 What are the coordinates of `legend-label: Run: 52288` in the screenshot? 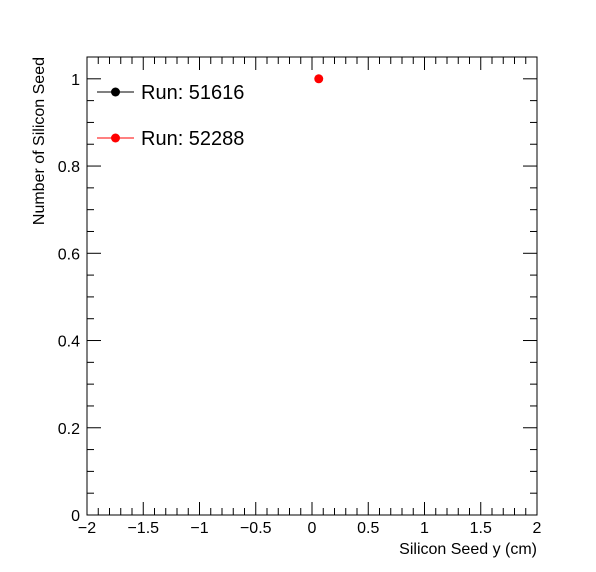 It's located at (192, 139).